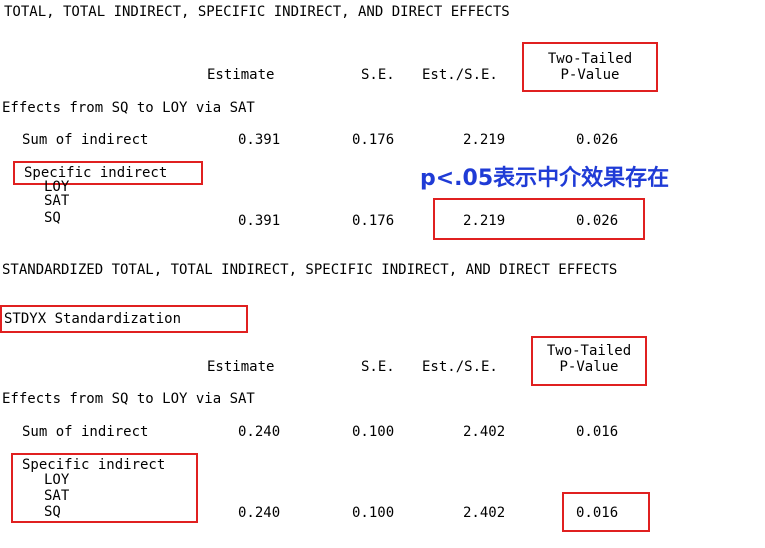  What do you see at coordinates (259, 513) in the screenshot?
I see `std-specific-estimate: 0.240` at bounding box center [259, 513].